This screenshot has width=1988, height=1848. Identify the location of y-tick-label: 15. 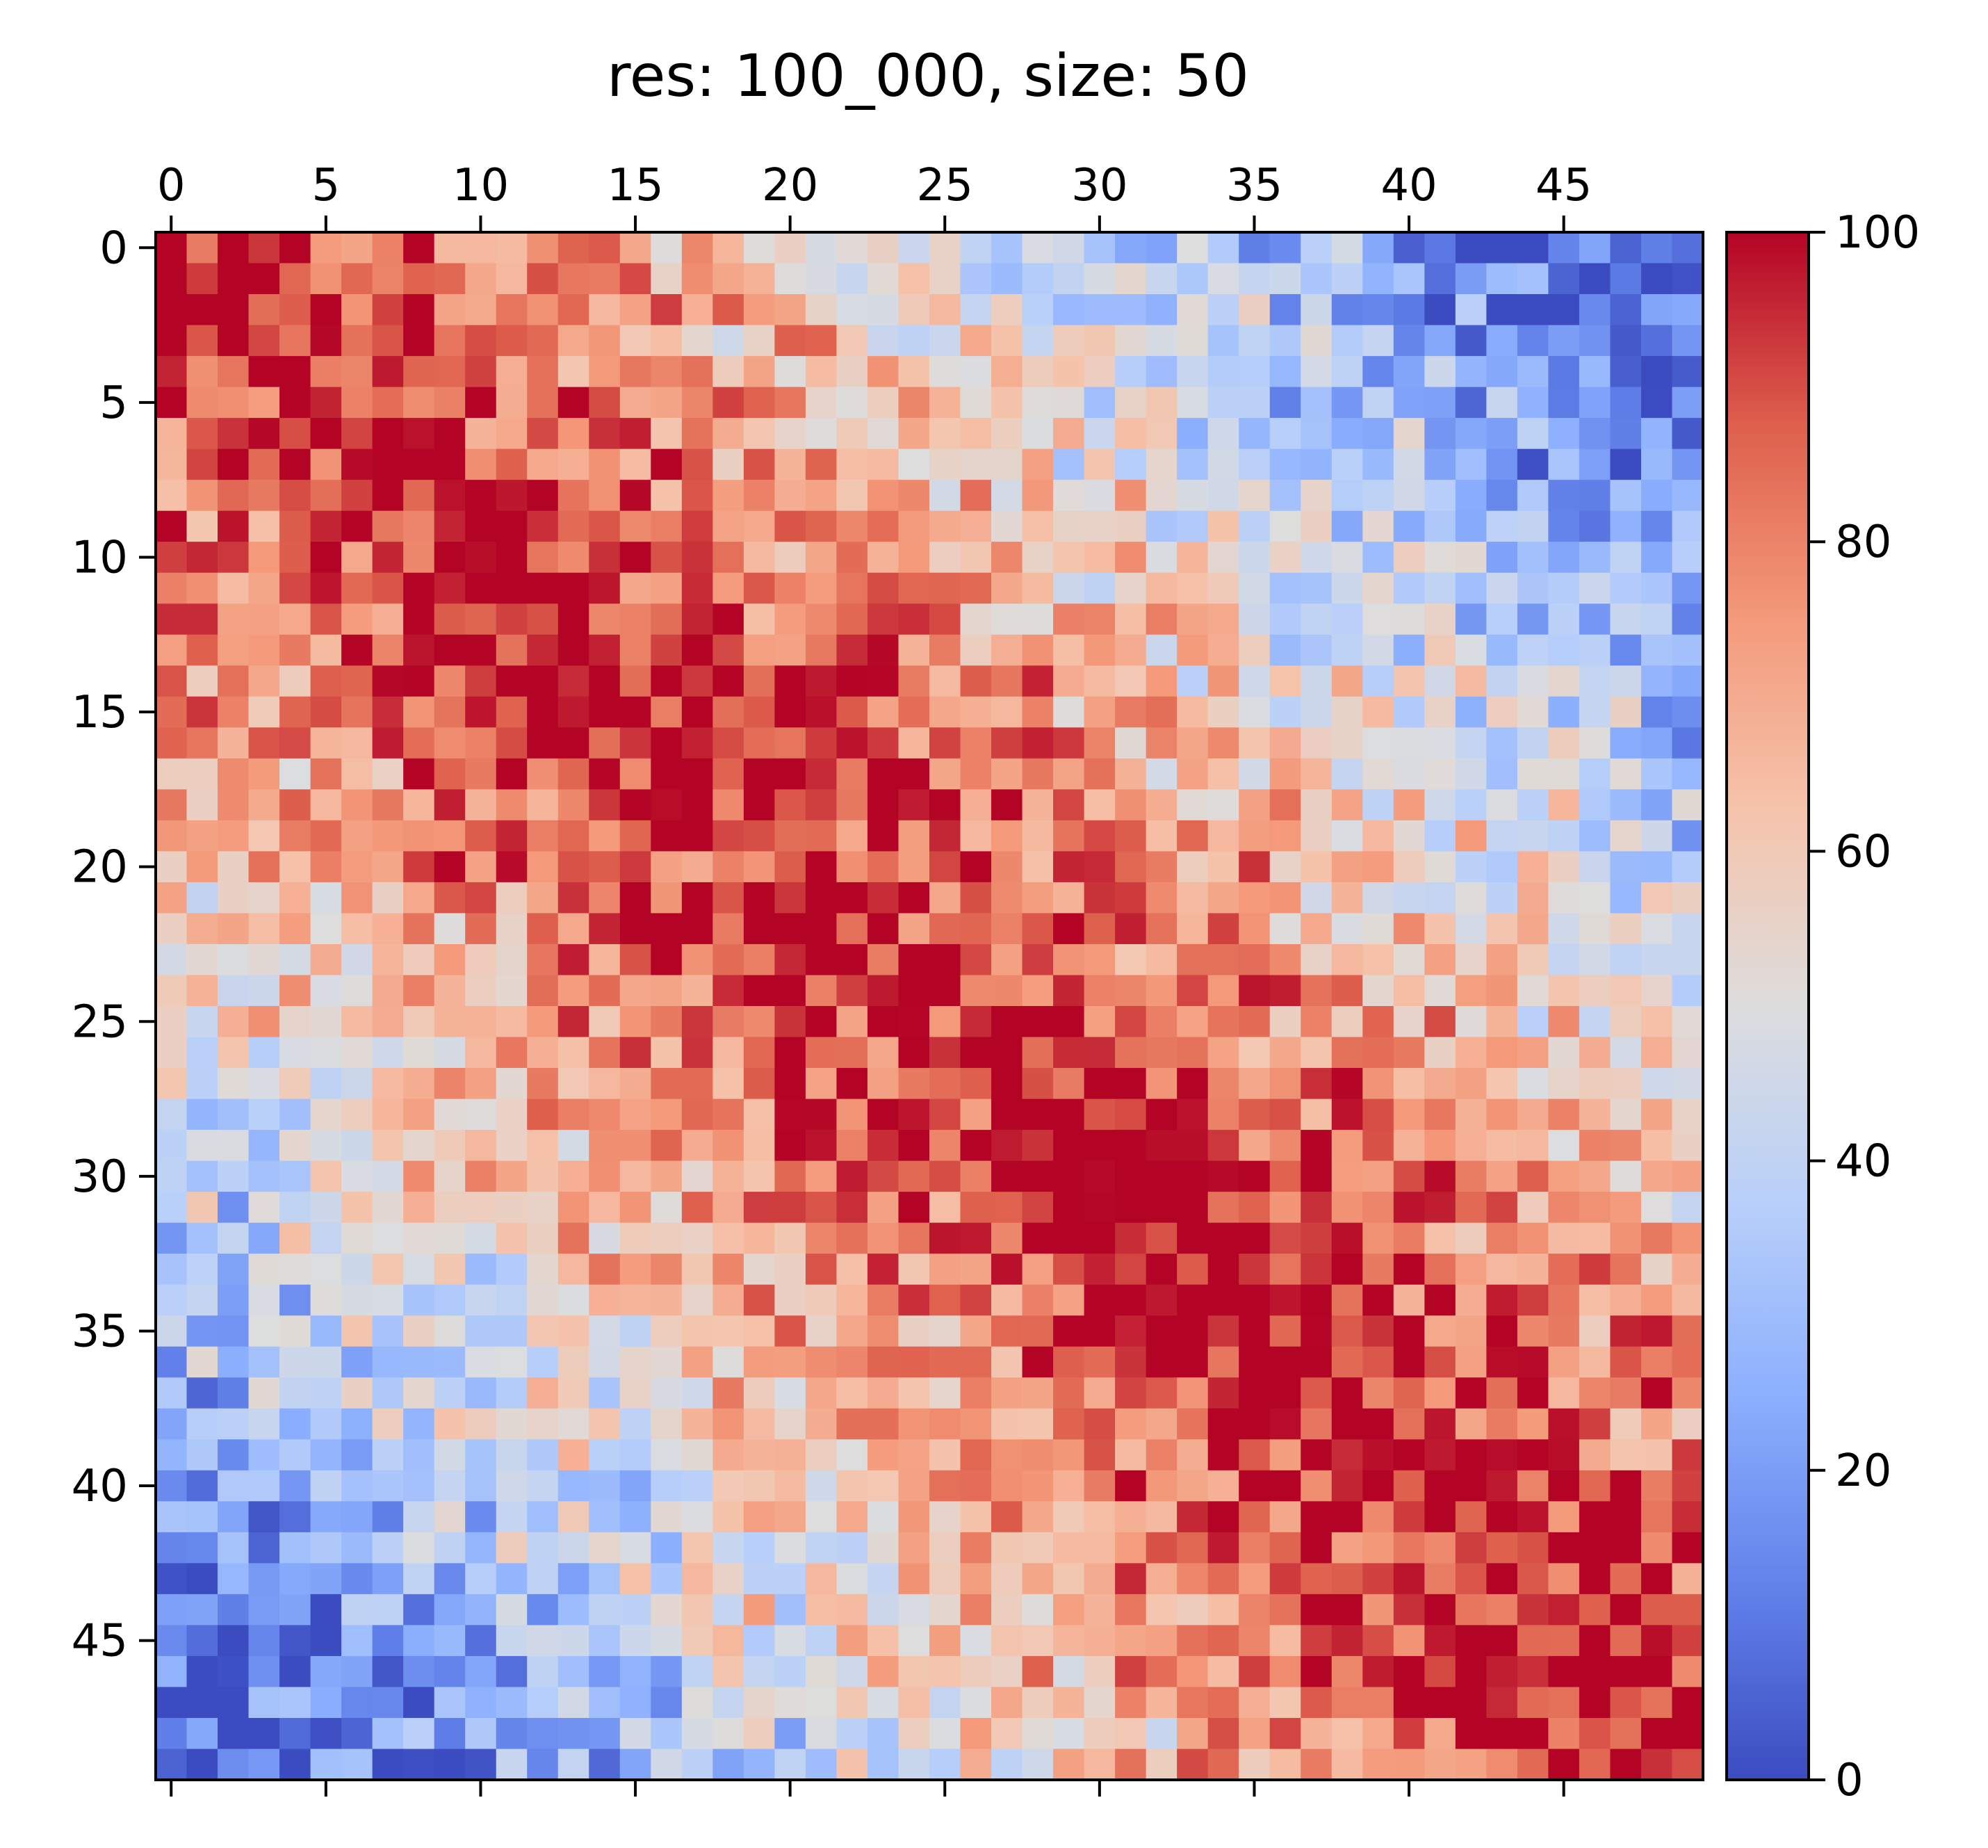
(100, 712).